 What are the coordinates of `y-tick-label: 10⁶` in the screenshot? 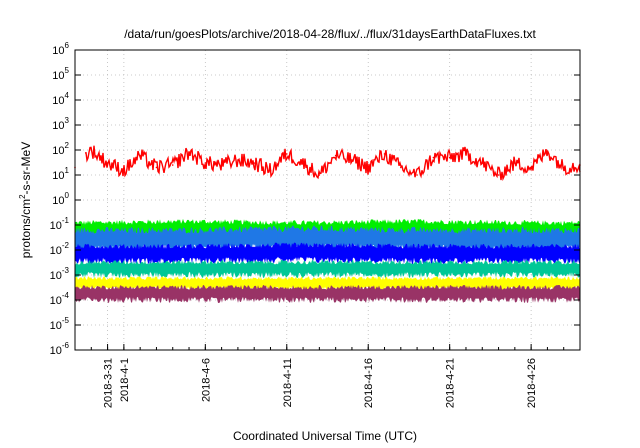 It's located at (60, 49).